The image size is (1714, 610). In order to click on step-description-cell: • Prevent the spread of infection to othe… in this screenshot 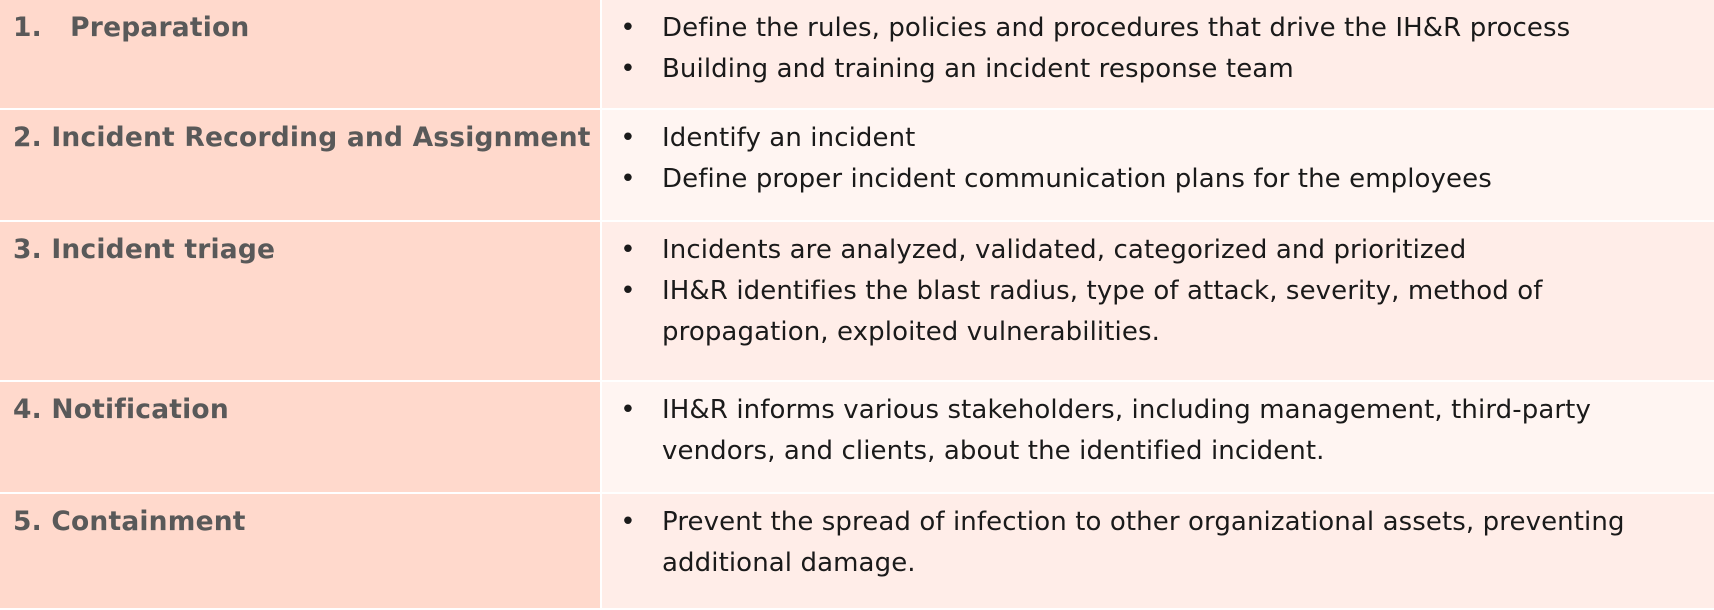, I will do `click(1157, 552)`.